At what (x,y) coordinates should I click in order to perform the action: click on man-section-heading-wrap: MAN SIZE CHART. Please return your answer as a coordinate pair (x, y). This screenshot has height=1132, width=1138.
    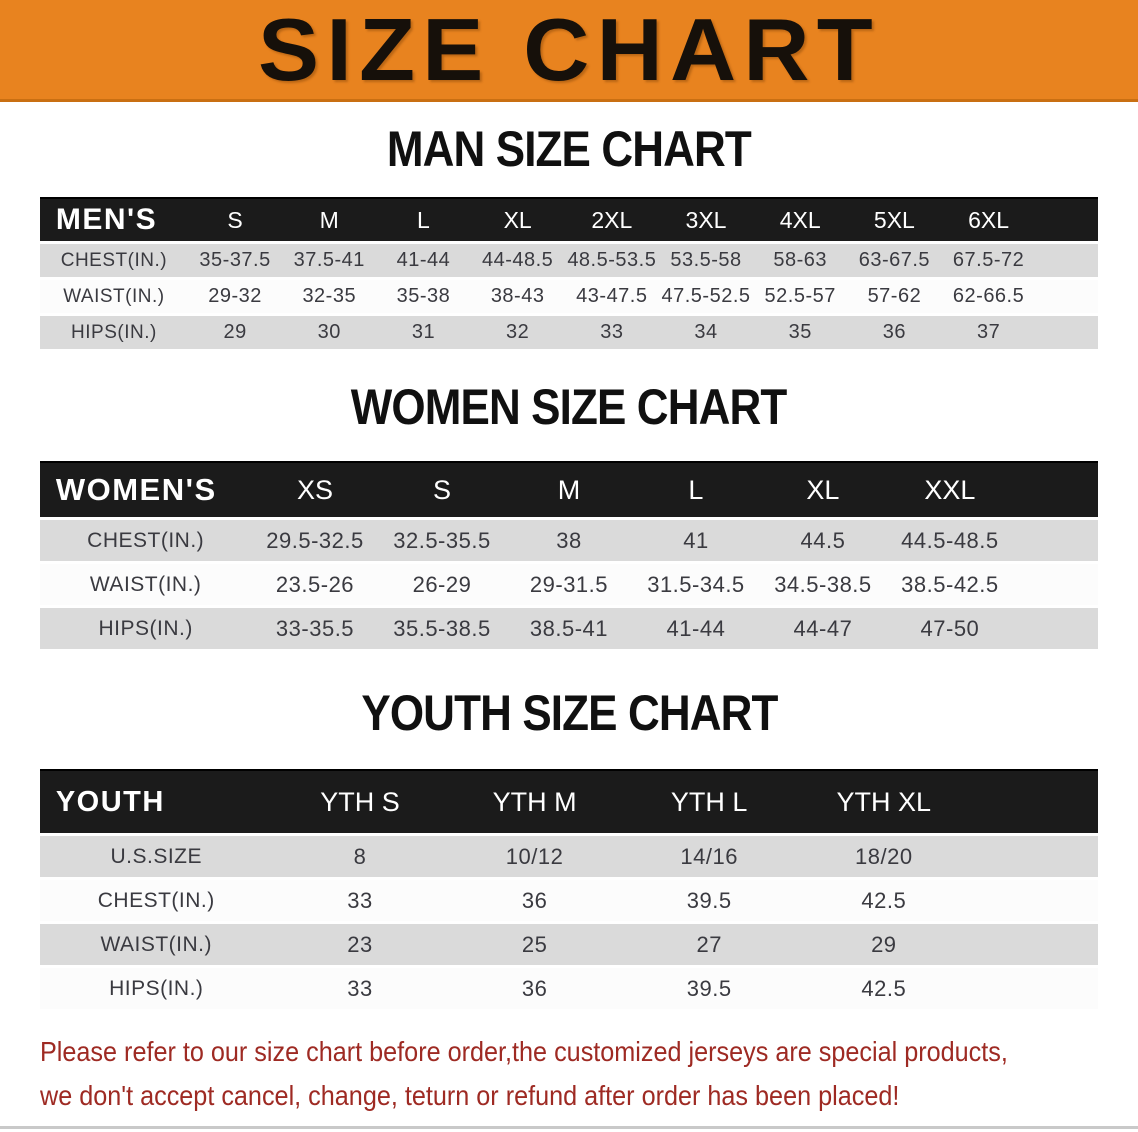
    Looking at the image, I should click on (569, 149).